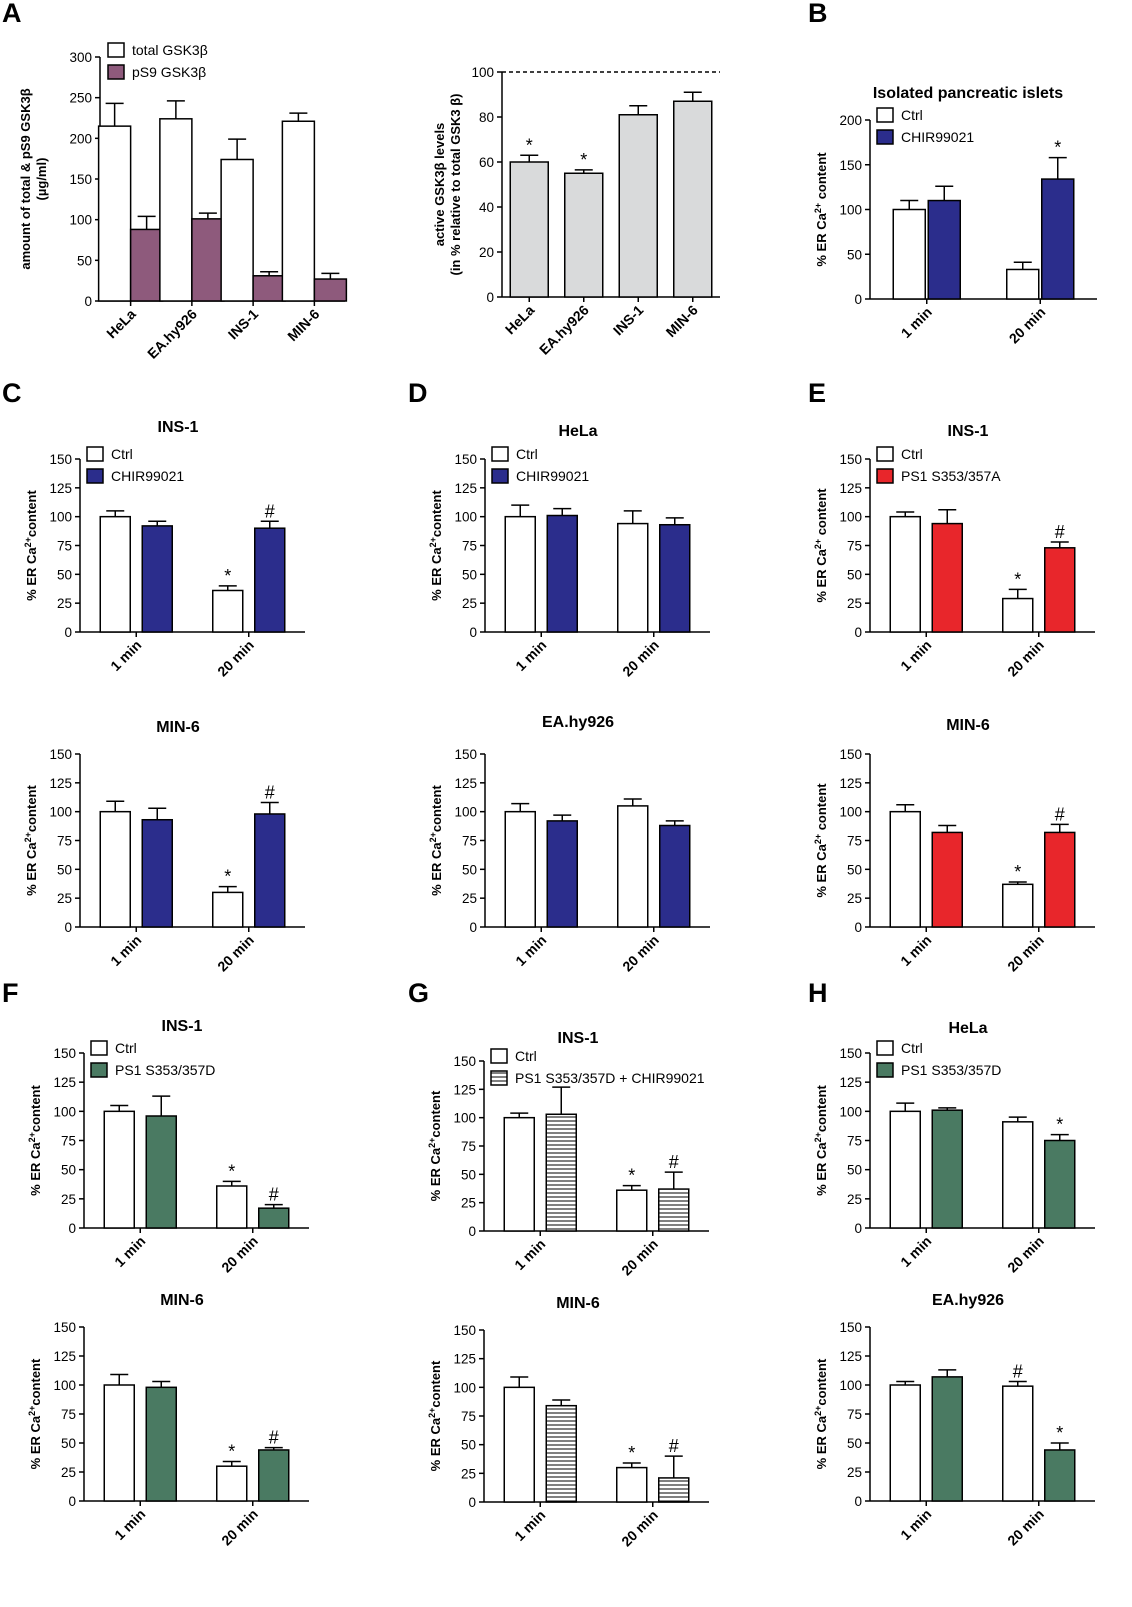 This screenshot has height=1607, width=1132. What do you see at coordinates (968, 93) in the screenshot?
I see `chart-title: Isolated pancreatic islets` at bounding box center [968, 93].